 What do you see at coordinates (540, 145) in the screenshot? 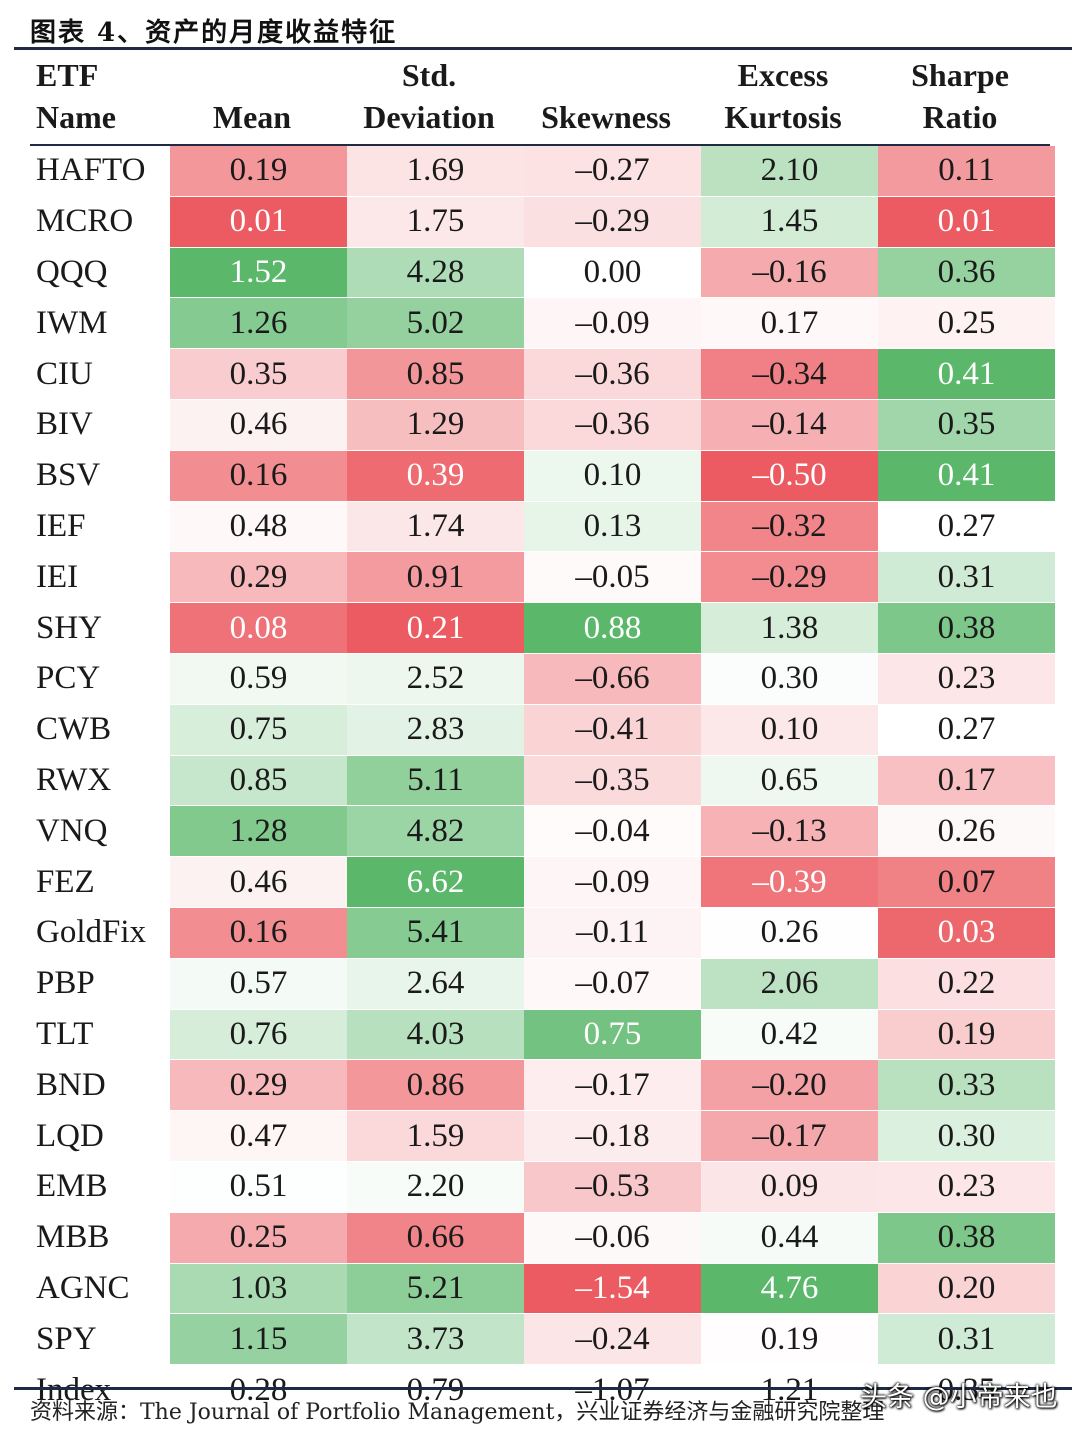
I see `header-rule` at bounding box center [540, 145].